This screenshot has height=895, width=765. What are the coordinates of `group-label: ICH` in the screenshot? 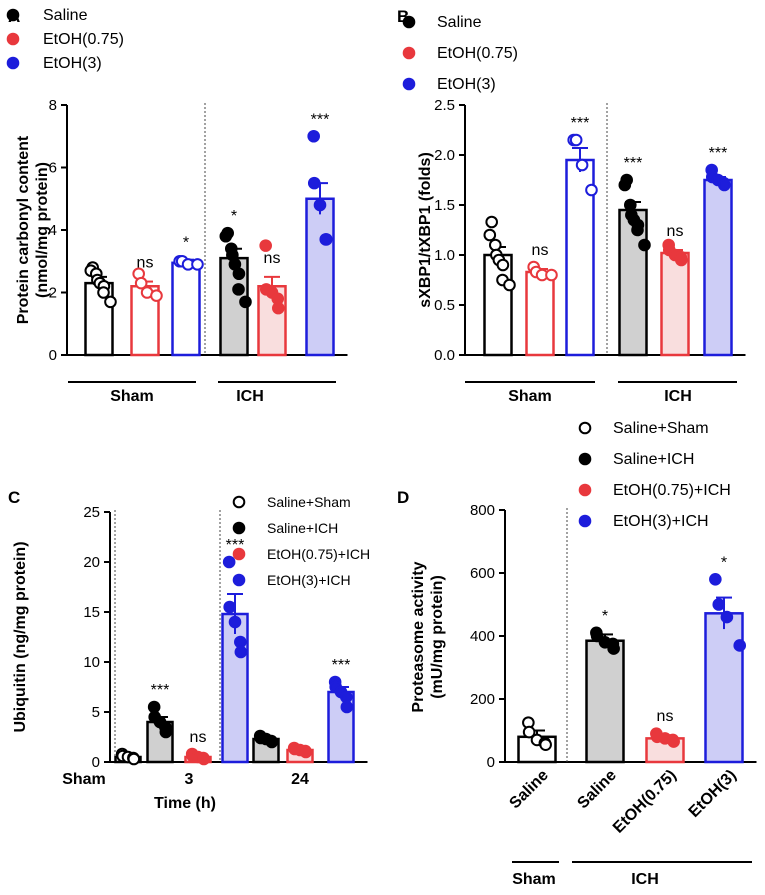 It's located at (678, 396).